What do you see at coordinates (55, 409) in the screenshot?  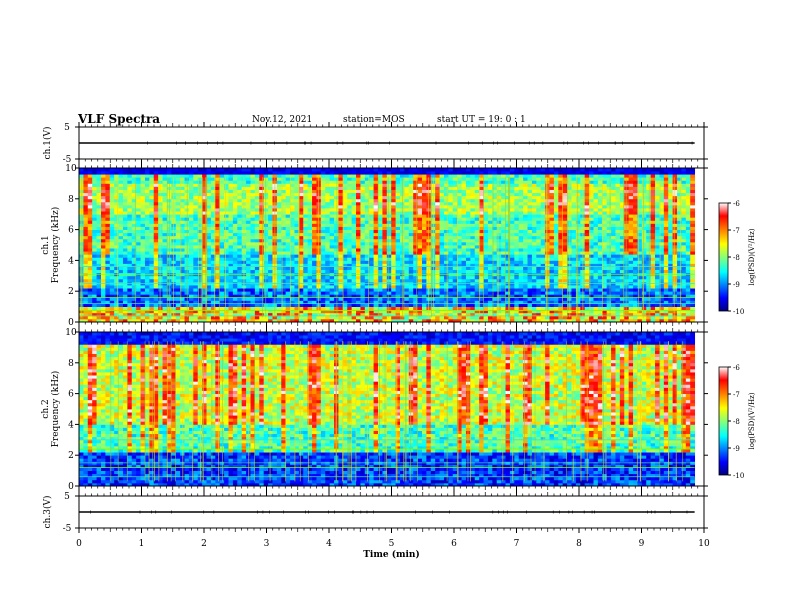 I see `ch2-spectrogram-ylabel-freq: Frequency (kHz)` at bounding box center [55, 409].